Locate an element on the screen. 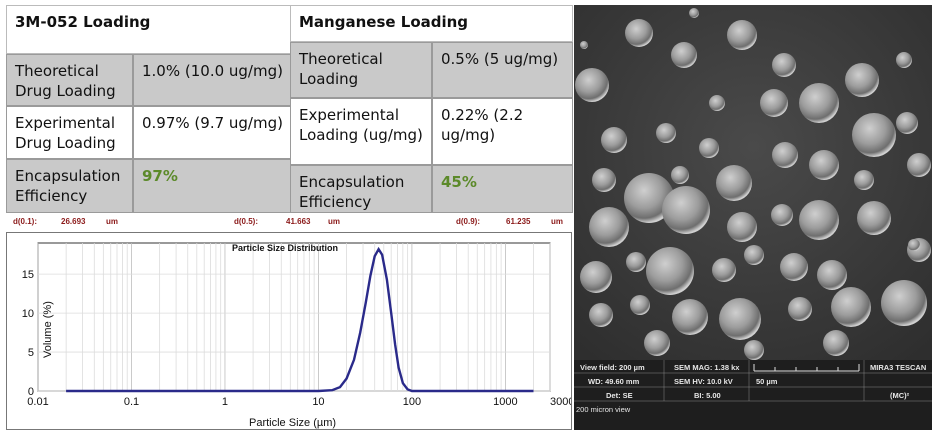 The height and width of the screenshot is (434, 936). sem-mc: (MC)² is located at coordinates (900, 395).